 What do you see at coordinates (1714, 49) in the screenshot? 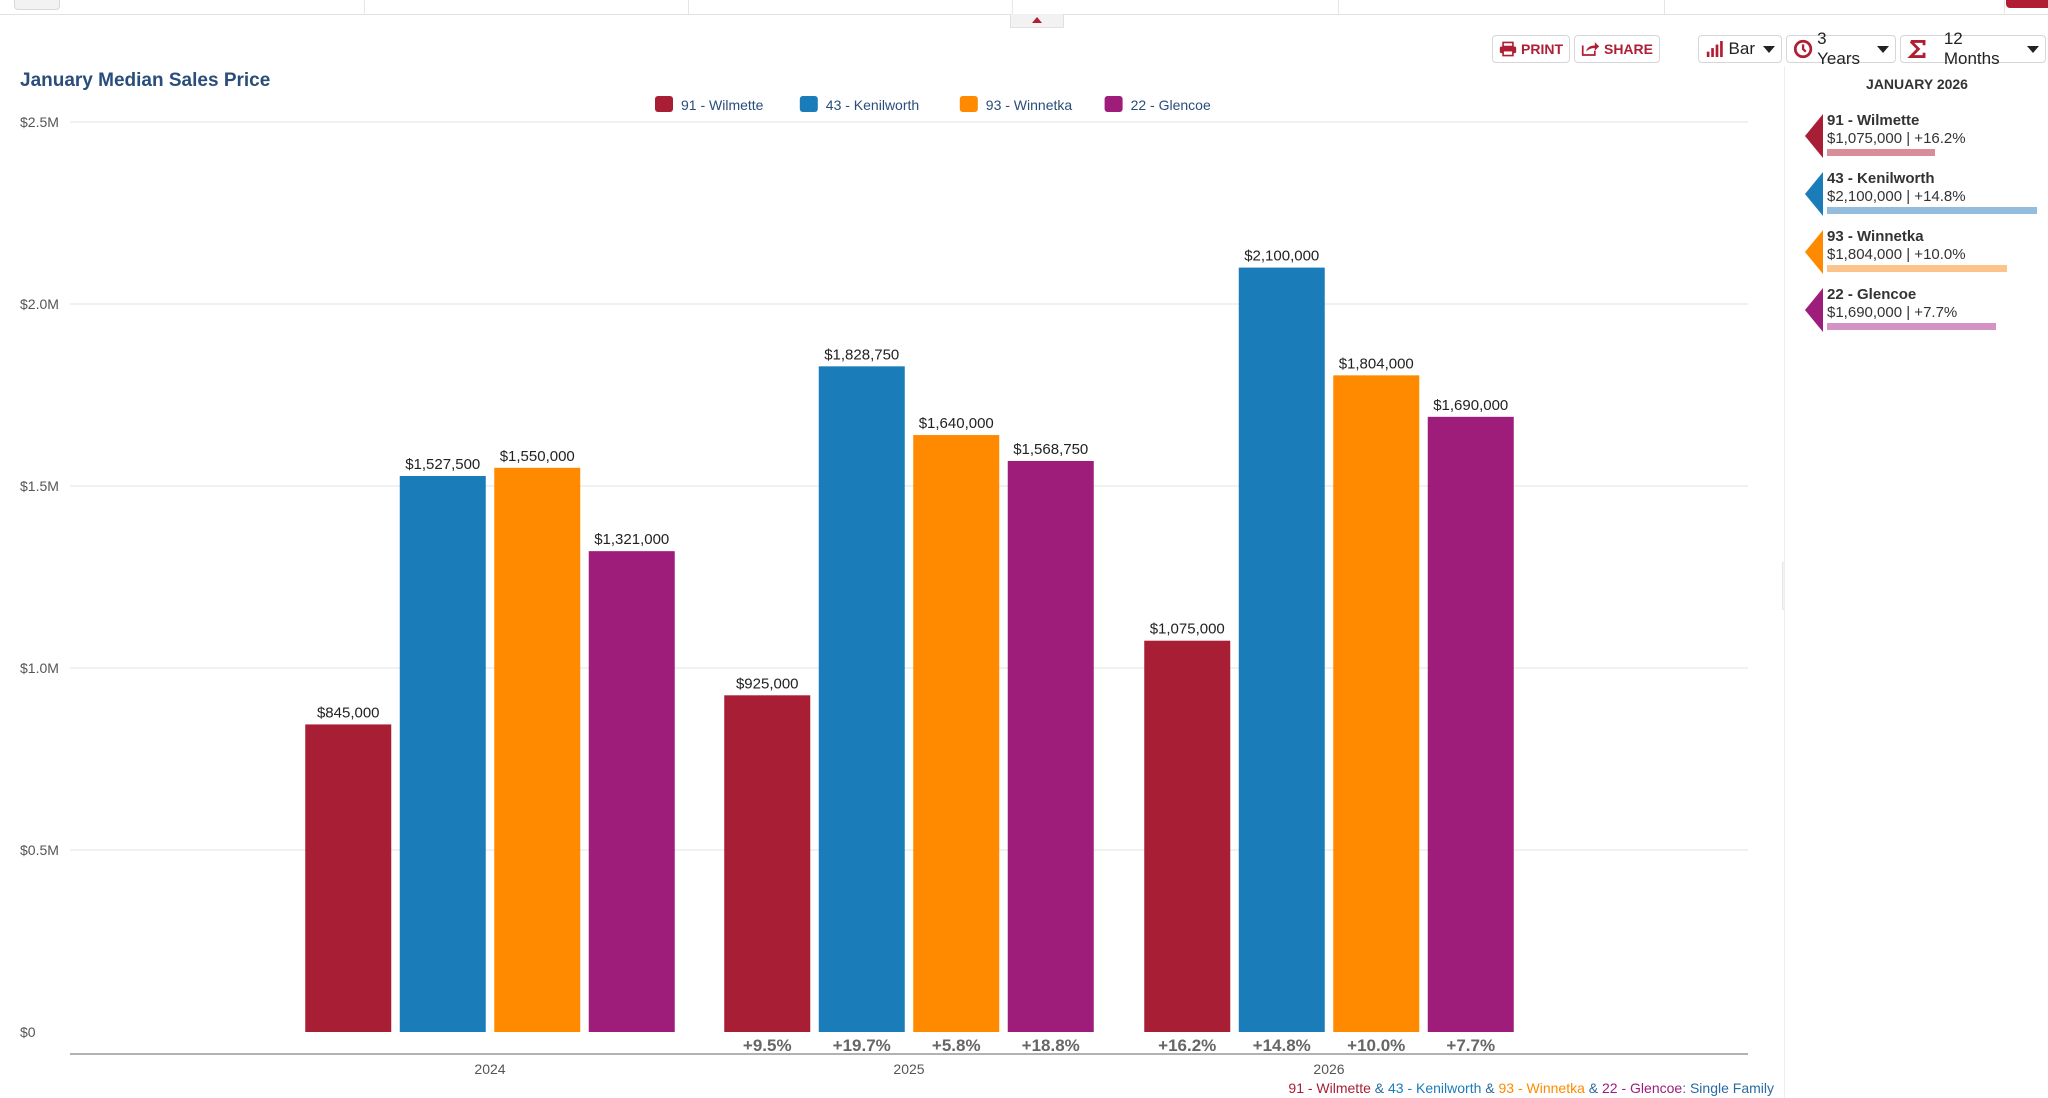
I see `bar-chart-icon` at bounding box center [1714, 49].